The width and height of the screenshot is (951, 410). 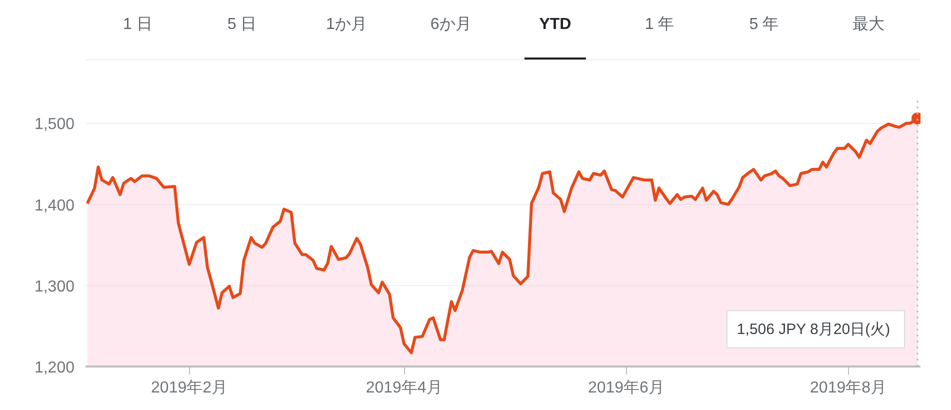 What do you see at coordinates (848, 388) in the screenshot?
I see `x-tick-label: 2019年8月` at bounding box center [848, 388].